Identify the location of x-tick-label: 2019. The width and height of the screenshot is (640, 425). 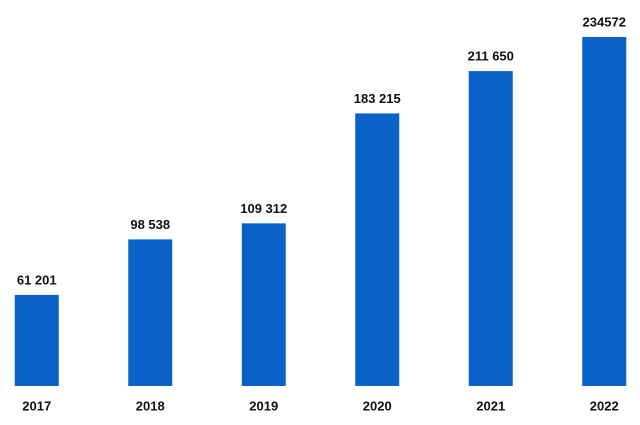
(263, 405).